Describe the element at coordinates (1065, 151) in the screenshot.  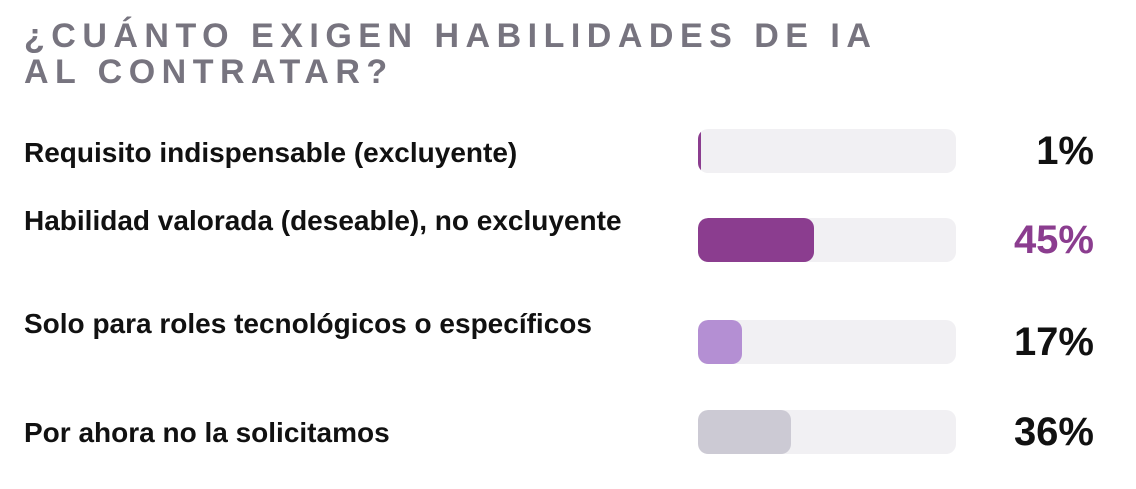
I see `value-label-1: 1%` at that location.